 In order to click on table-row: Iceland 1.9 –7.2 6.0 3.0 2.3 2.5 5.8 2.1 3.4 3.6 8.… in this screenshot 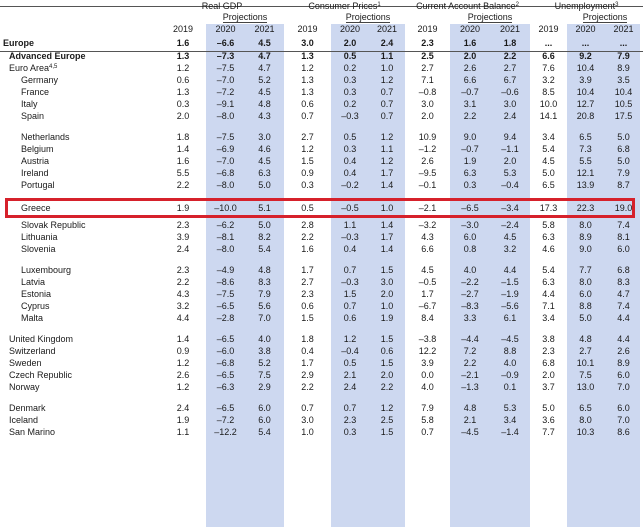, I will do `click(321, 420)`.